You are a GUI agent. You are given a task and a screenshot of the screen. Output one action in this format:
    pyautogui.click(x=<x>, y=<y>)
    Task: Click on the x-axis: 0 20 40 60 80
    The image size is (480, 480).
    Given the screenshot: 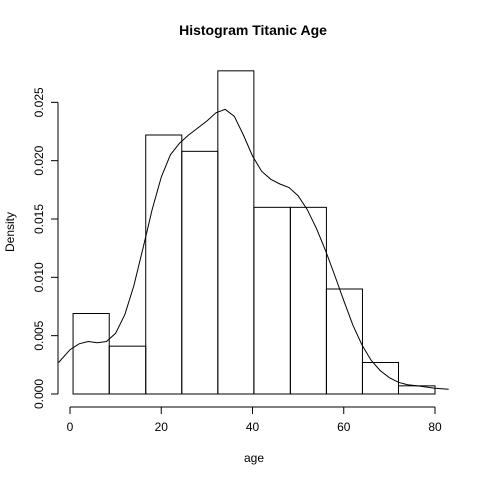 What is the action you would take?
    pyautogui.click(x=254, y=420)
    